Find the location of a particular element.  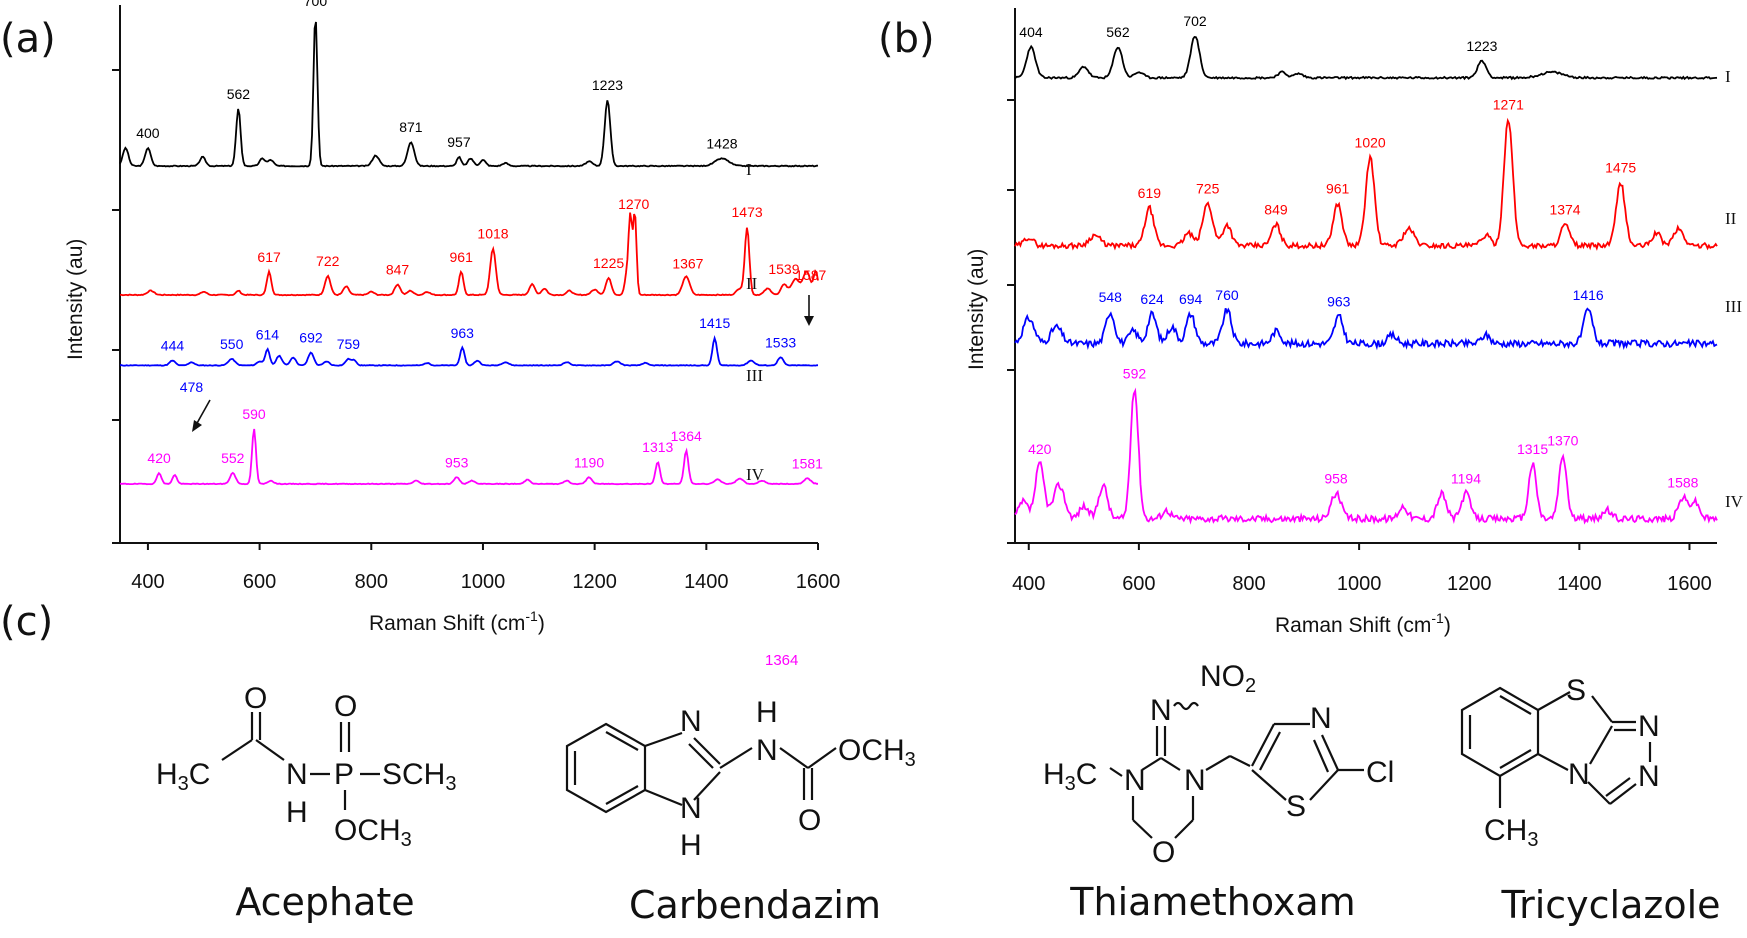

peak-label: 847 is located at coordinates (398, 269).